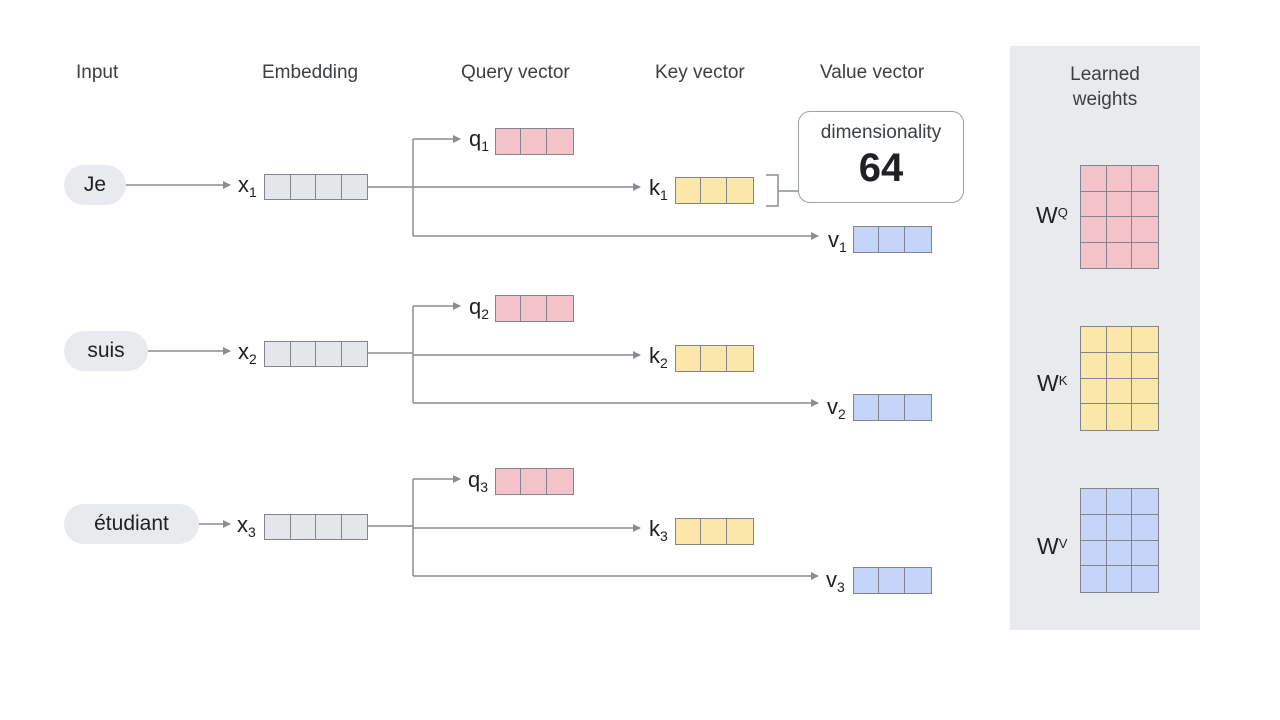  I want to click on header-input: Input, so click(97, 72).